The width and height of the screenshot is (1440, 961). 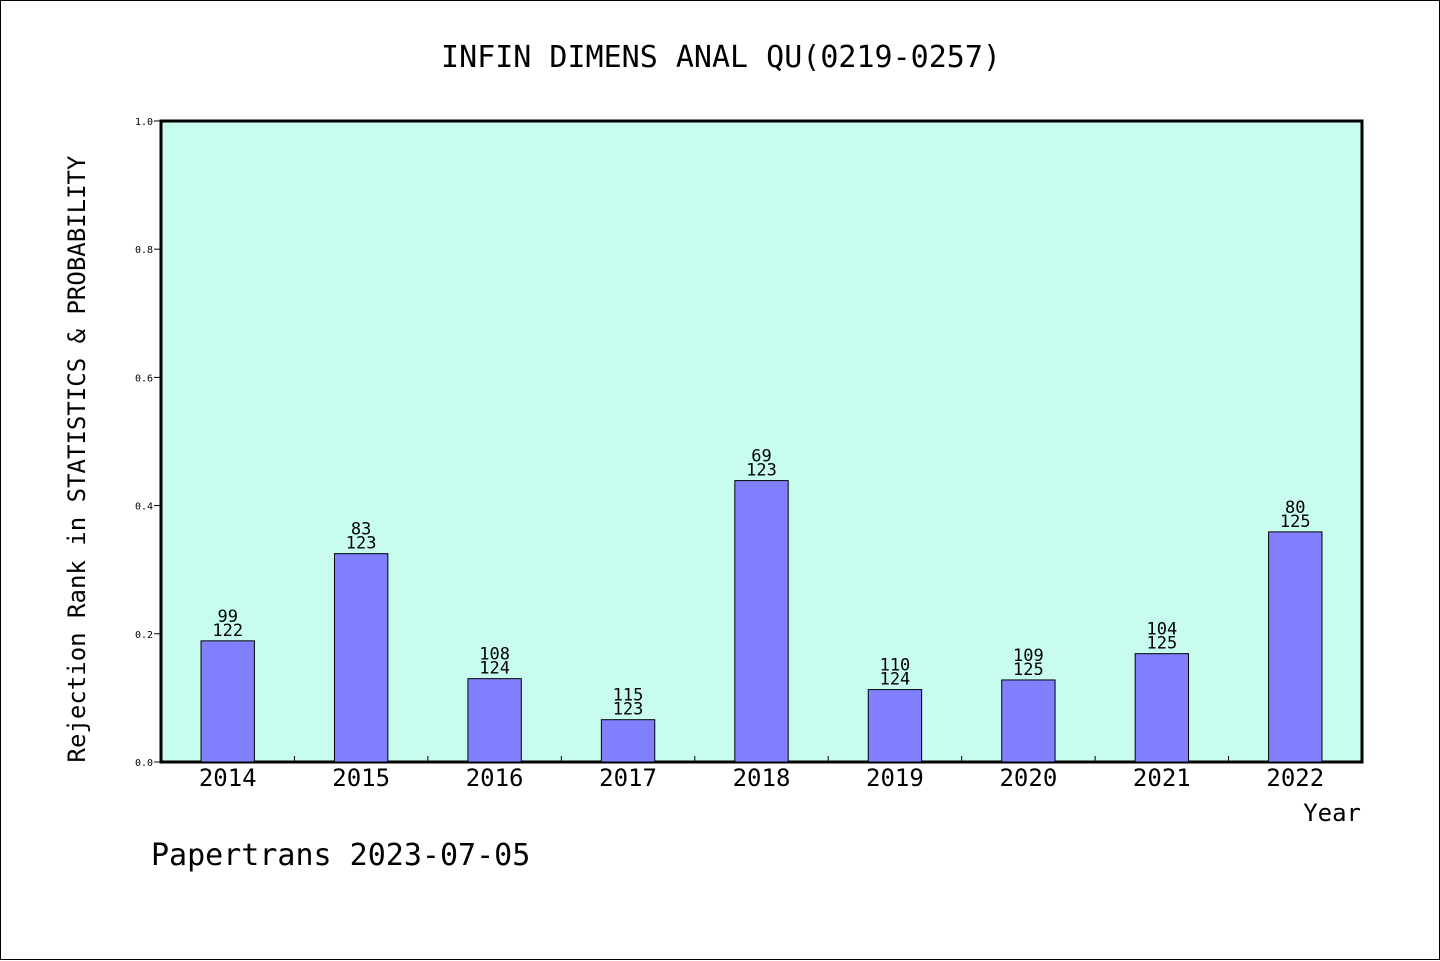 I want to click on x-tick-label: 2022, so click(x=1295, y=778).